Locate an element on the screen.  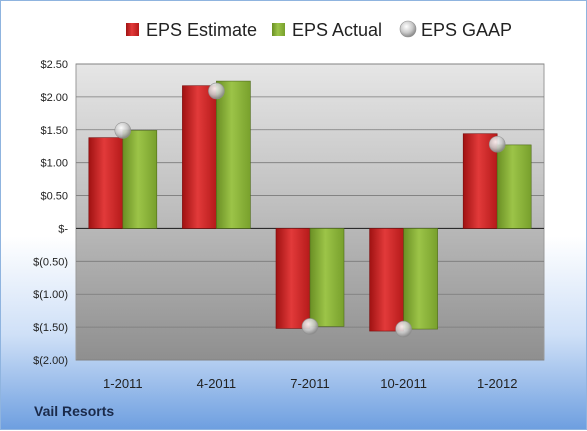
x-category-label: 7-2011 is located at coordinates (310, 383).